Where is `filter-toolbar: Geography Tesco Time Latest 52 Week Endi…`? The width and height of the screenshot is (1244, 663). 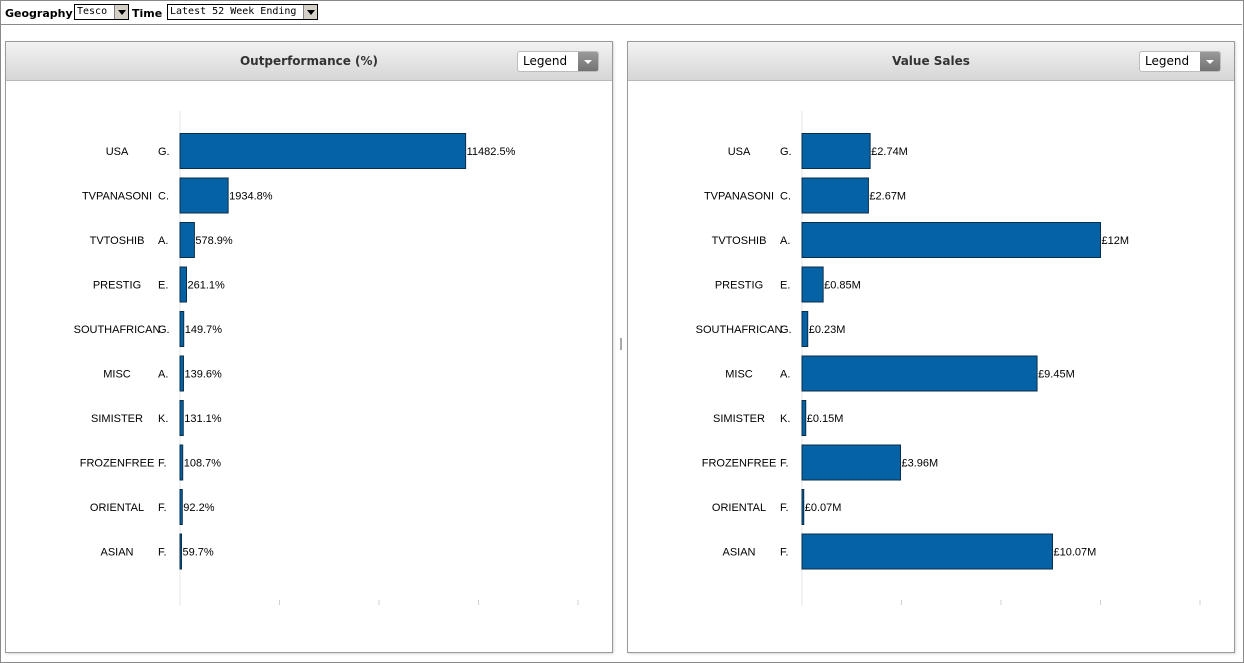 filter-toolbar: Geography Tesco Time Latest 52 Week Endi… is located at coordinates (621, 13).